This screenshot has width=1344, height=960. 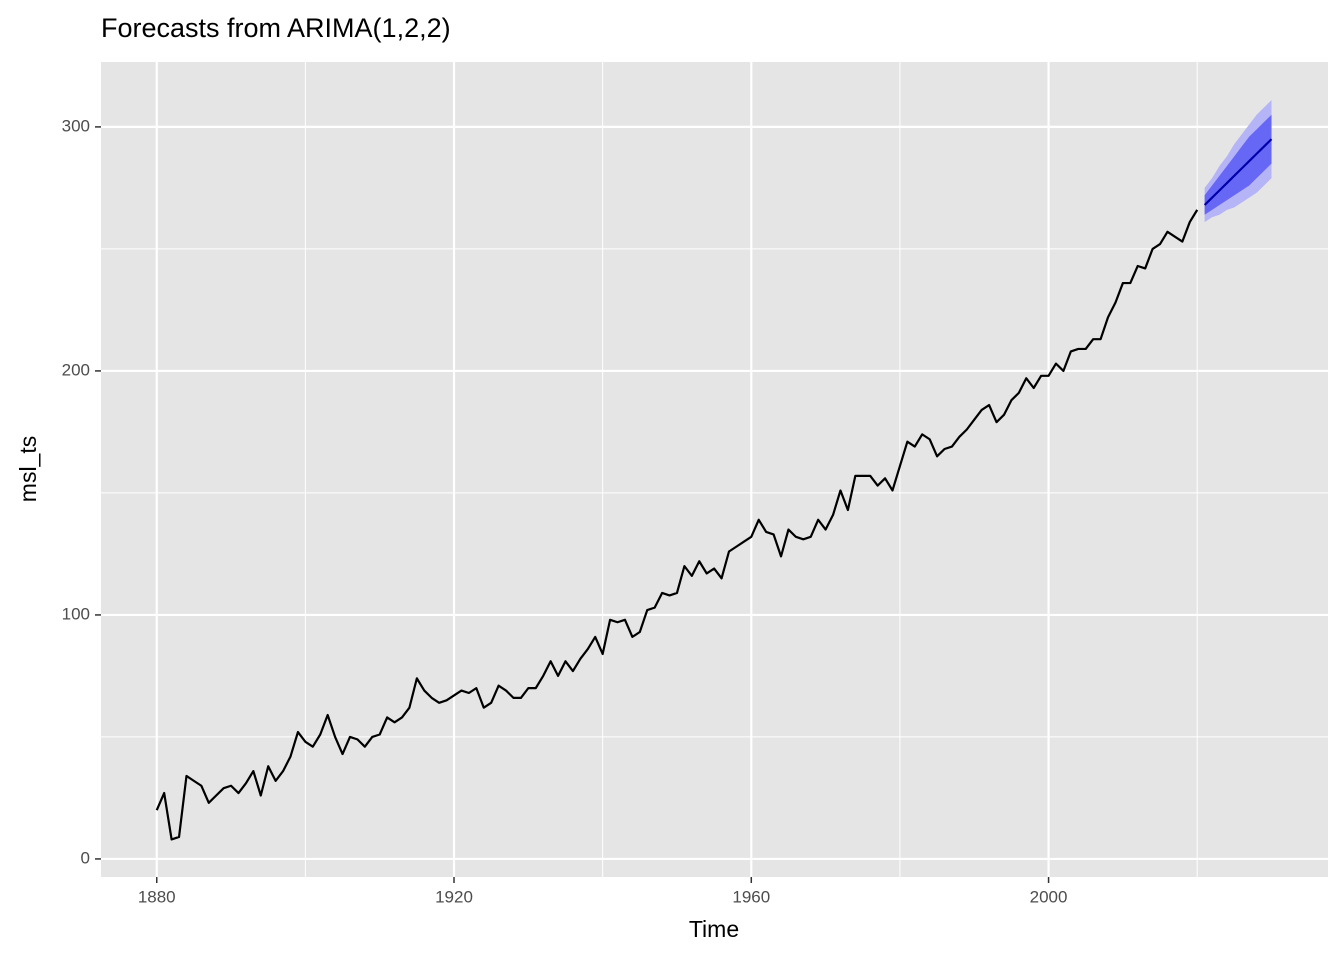 I want to click on chart-title: Forecasts from ARIMA(1,2,2), so click(x=276, y=28).